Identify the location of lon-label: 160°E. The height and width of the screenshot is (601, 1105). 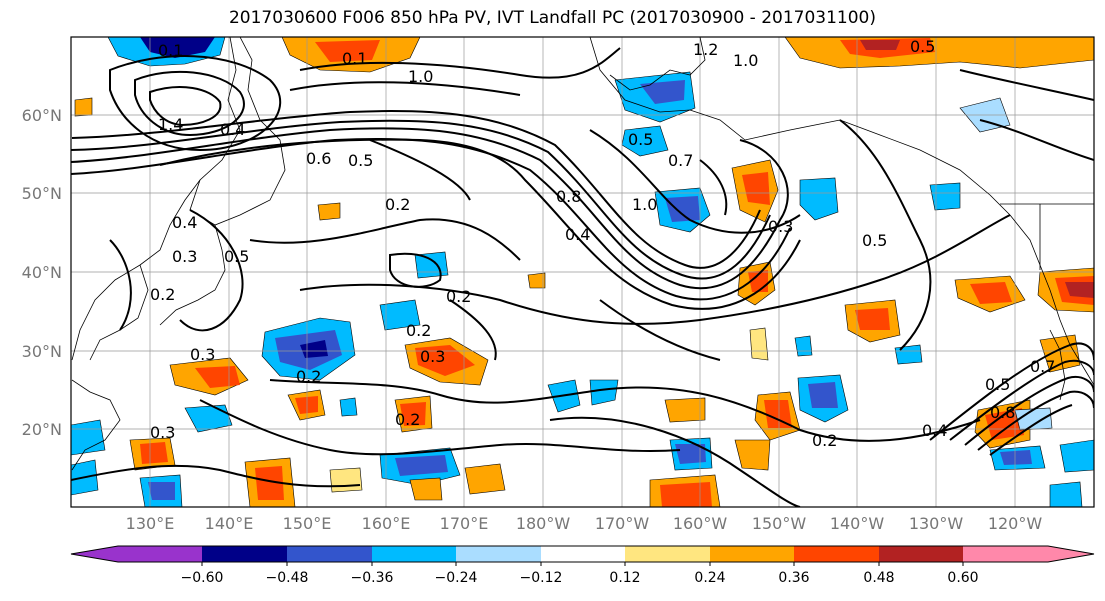
(386, 523).